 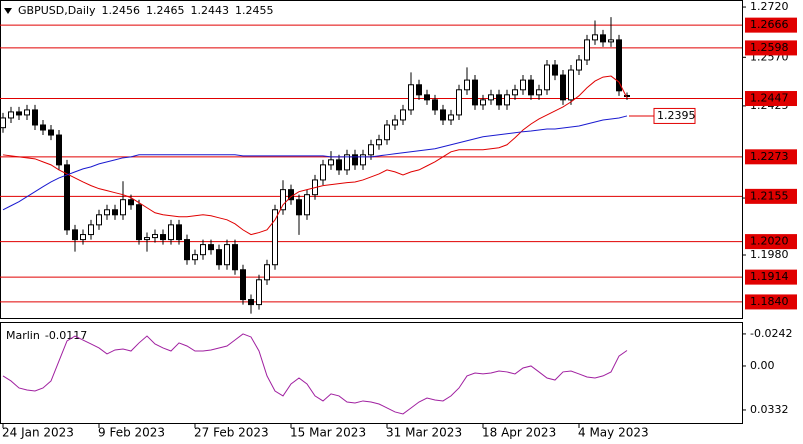 What do you see at coordinates (57, 10) in the screenshot?
I see `chart-title: GBPUSD,Daily` at bounding box center [57, 10].